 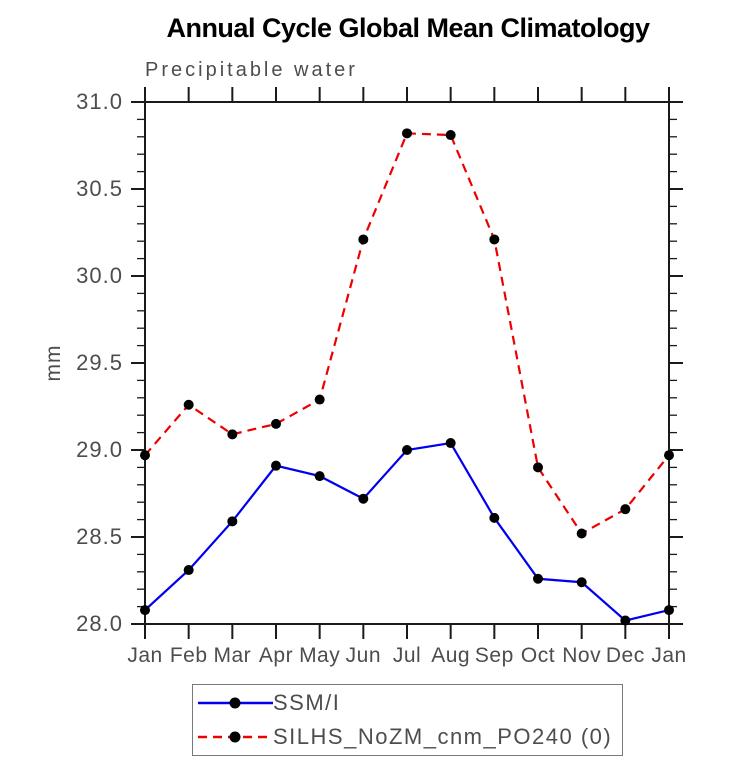 What do you see at coordinates (99, 101) in the screenshot?
I see `y-tick-label: 31.0` at bounding box center [99, 101].